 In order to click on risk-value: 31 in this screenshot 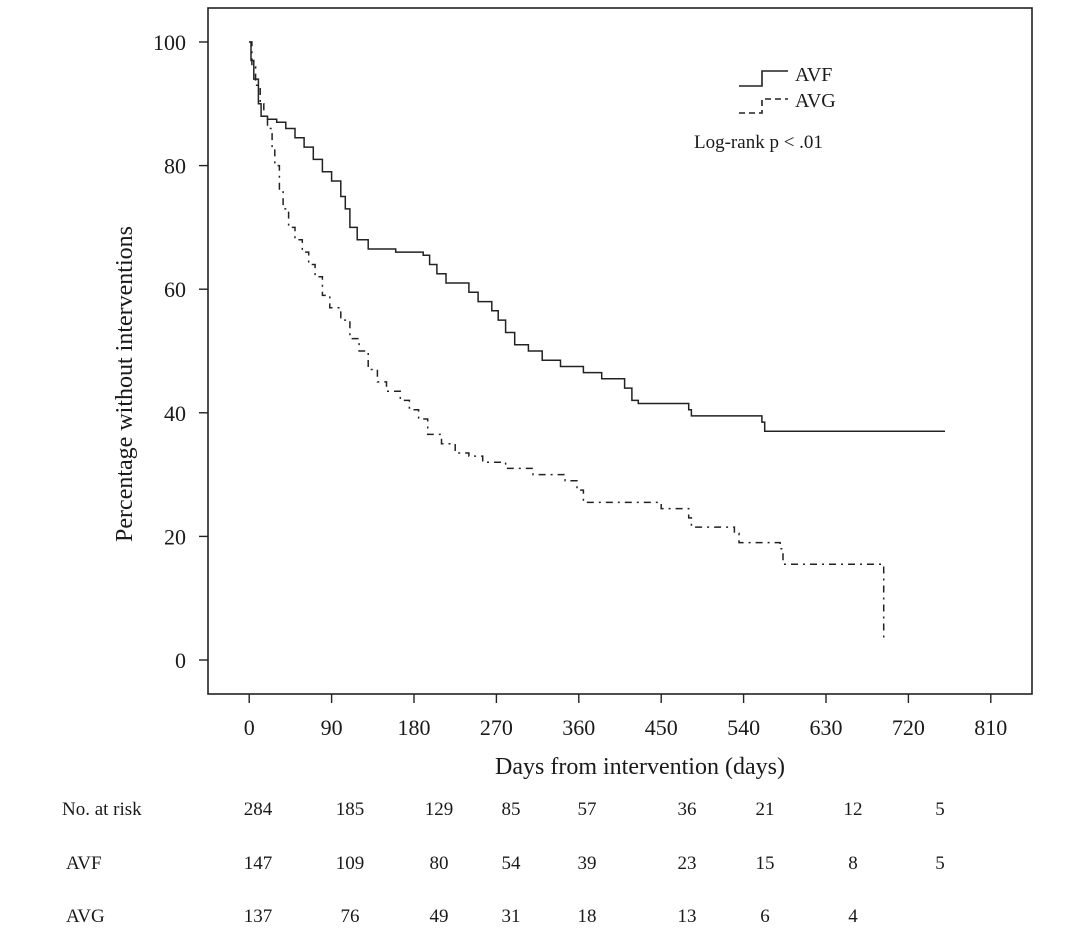, I will do `click(511, 916)`.